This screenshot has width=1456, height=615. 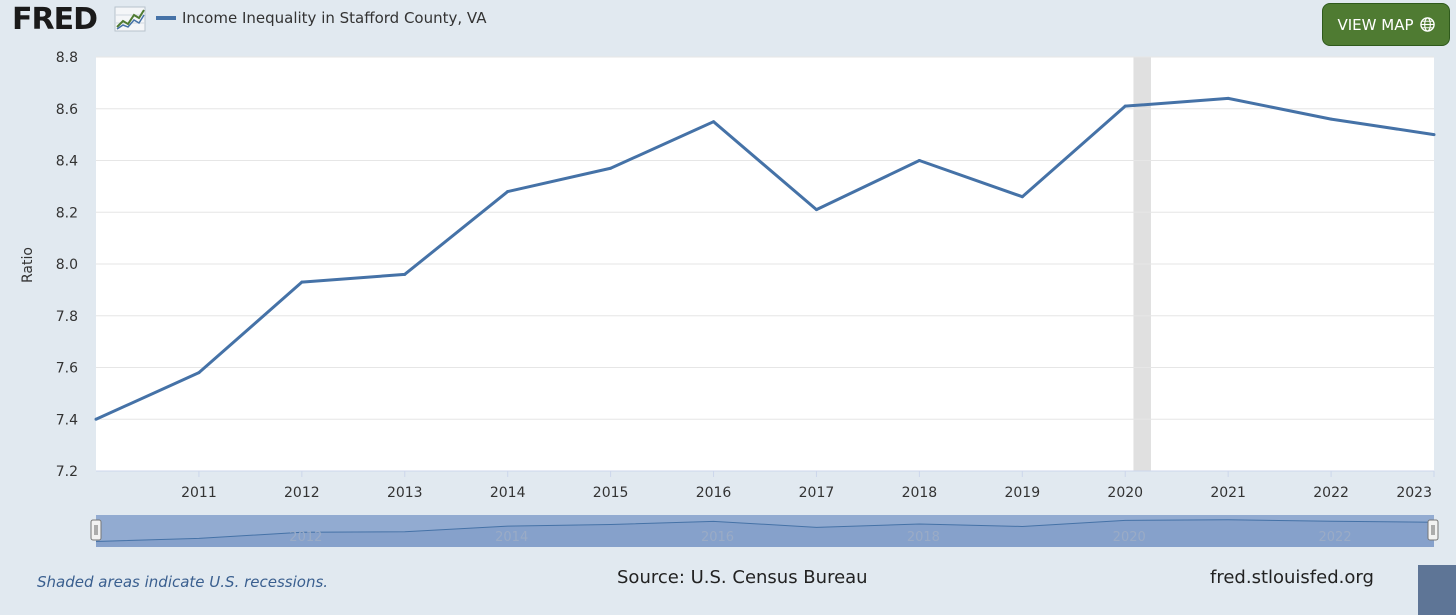 What do you see at coordinates (199, 493) in the screenshot?
I see `x-tick-label: 2011` at bounding box center [199, 493].